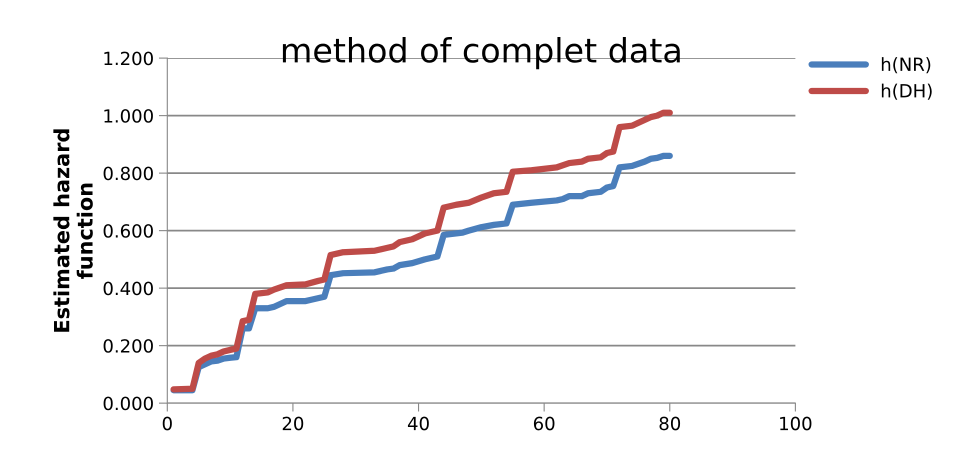 The width and height of the screenshot is (956, 454). What do you see at coordinates (544, 423) in the screenshot?
I see `x-tick-label: 60` at bounding box center [544, 423].